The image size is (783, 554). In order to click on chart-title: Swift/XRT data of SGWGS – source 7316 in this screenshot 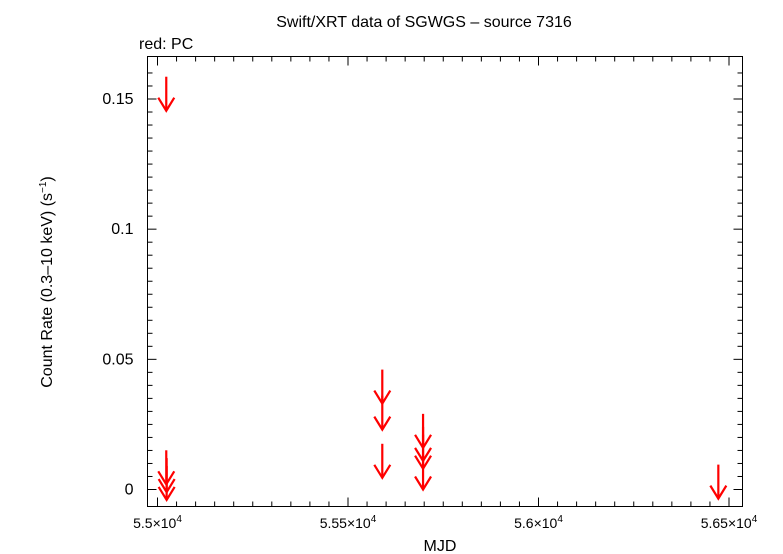, I will do `click(424, 22)`.